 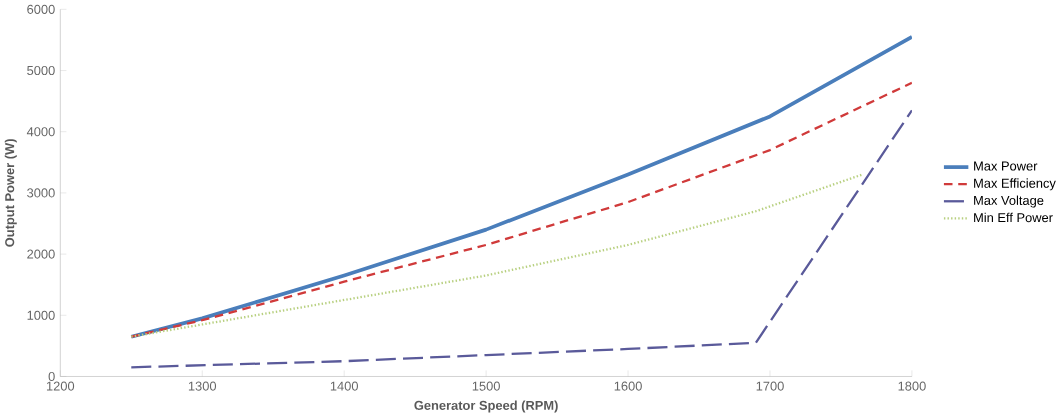 What do you see at coordinates (41, 9) in the screenshot?
I see `y-tick-label: 6000` at bounding box center [41, 9].